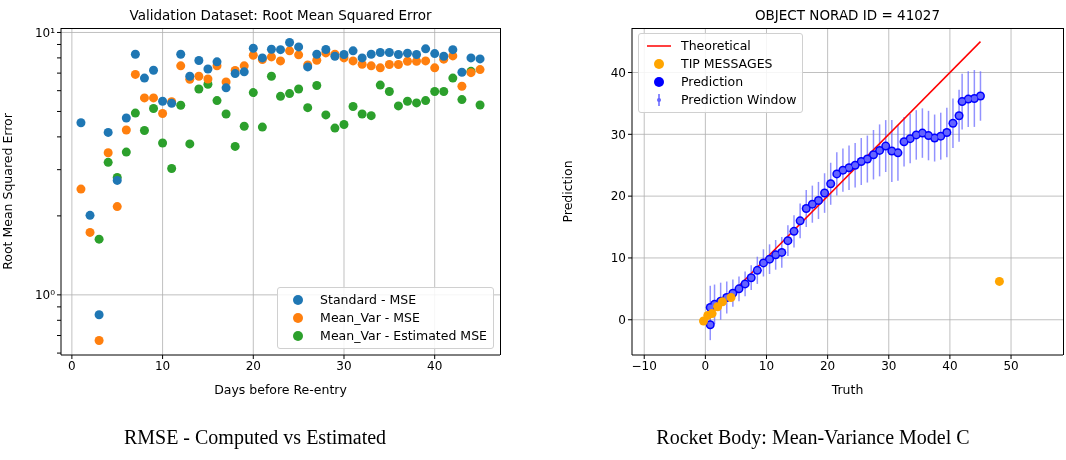  What do you see at coordinates (739, 100) in the screenshot?
I see `legend-label: Prediction Window` at bounding box center [739, 100].